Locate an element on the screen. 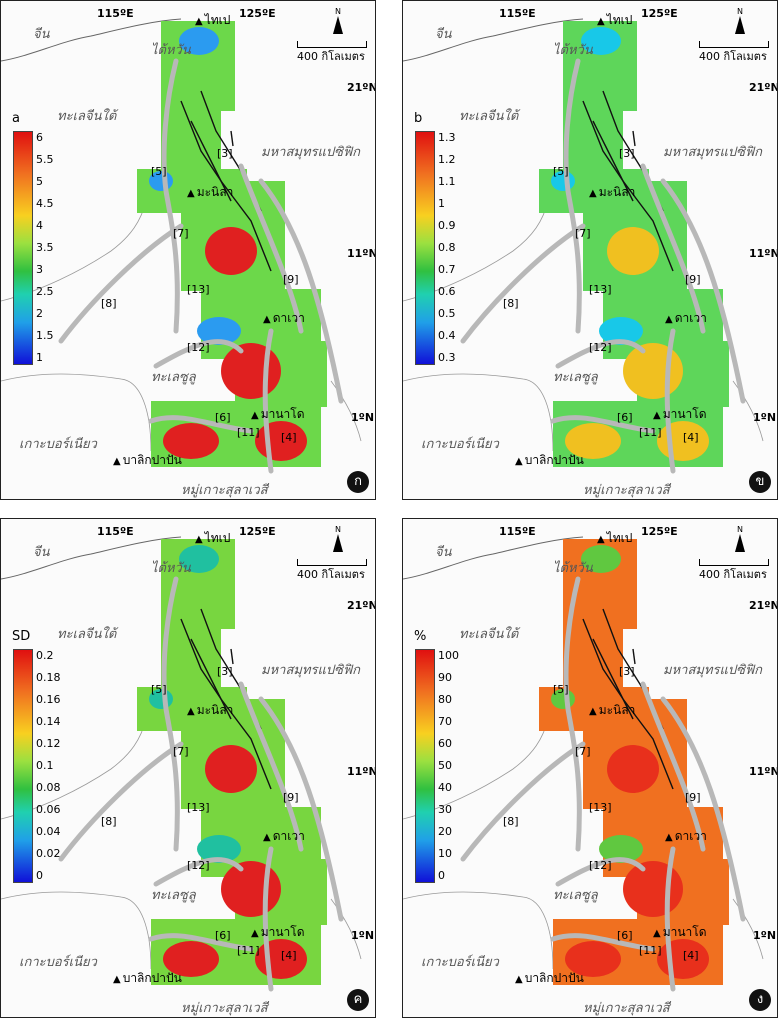 The height and width of the screenshot is (1024, 782). legend-tick-label: 0.7 is located at coordinates (447, 269).